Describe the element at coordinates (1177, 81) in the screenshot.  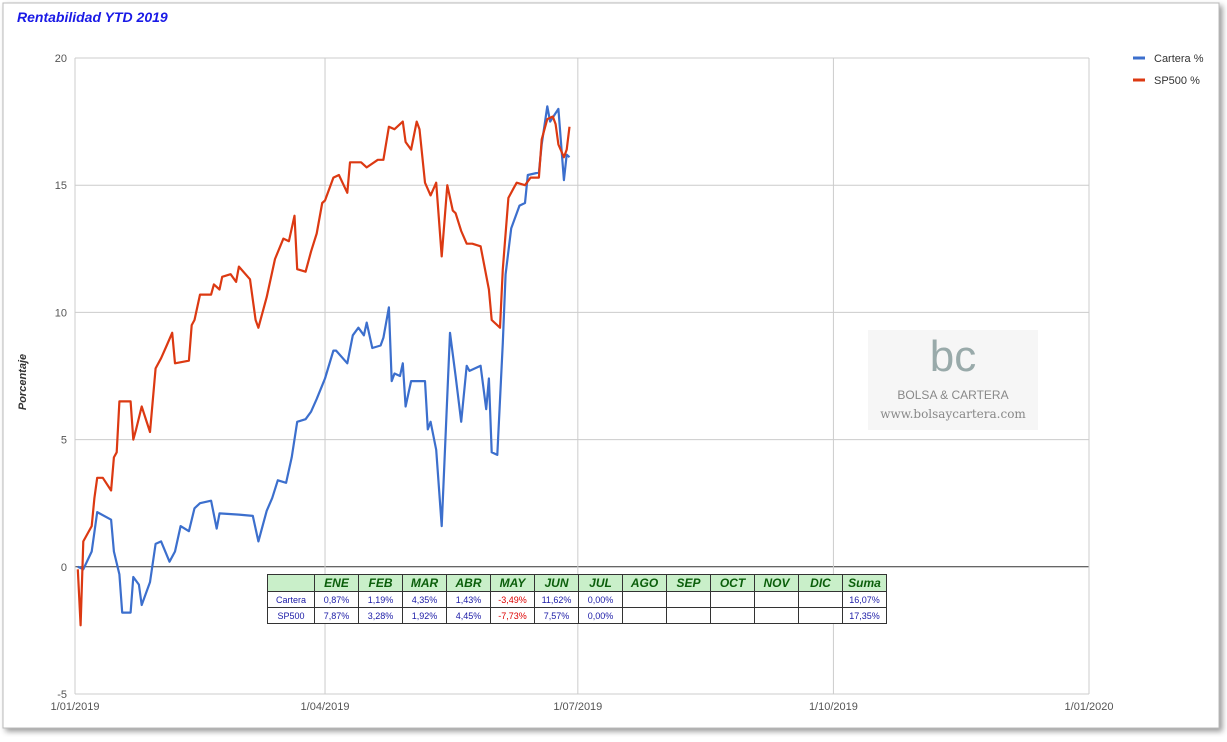
I see `legend-label: SP500 %` at that location.